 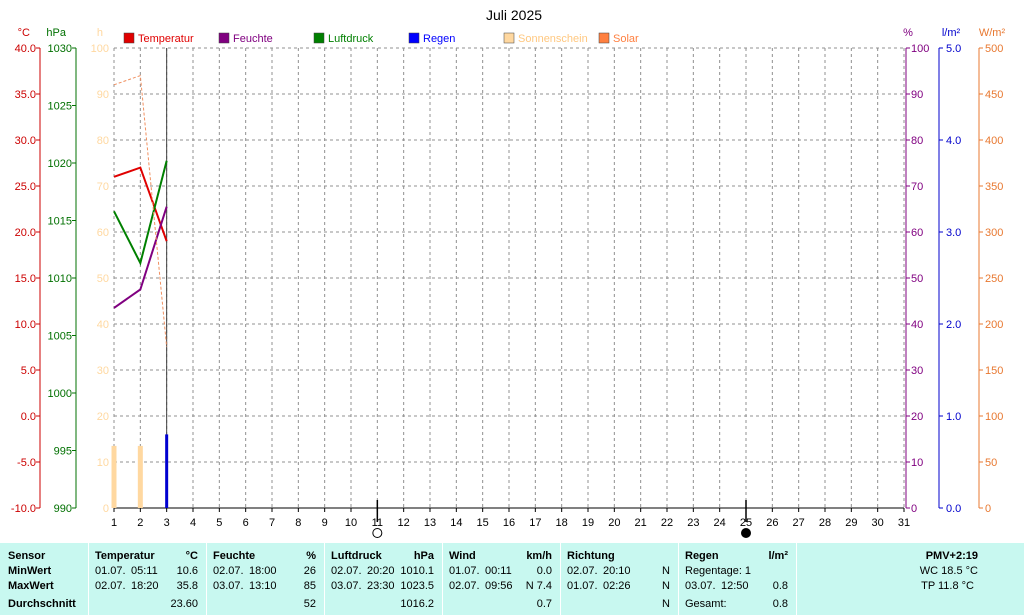 What do you see at coordinates (25, 187) in the screenshot?
I see `temperature-tick-label: 25.0` at bounding box center [25, 187].